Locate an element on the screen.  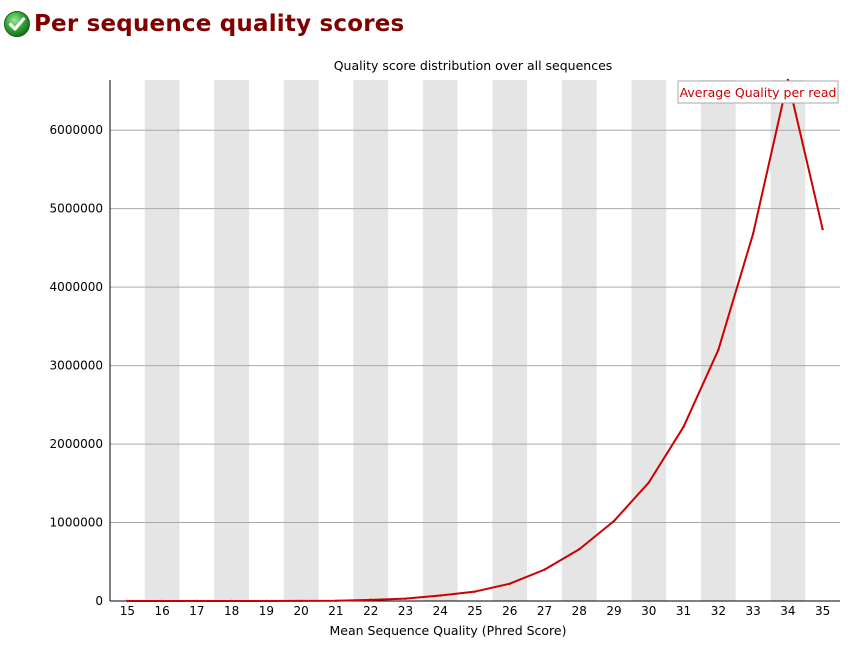
y-tick-label: 3000000 is located at coordinates (76, 366).